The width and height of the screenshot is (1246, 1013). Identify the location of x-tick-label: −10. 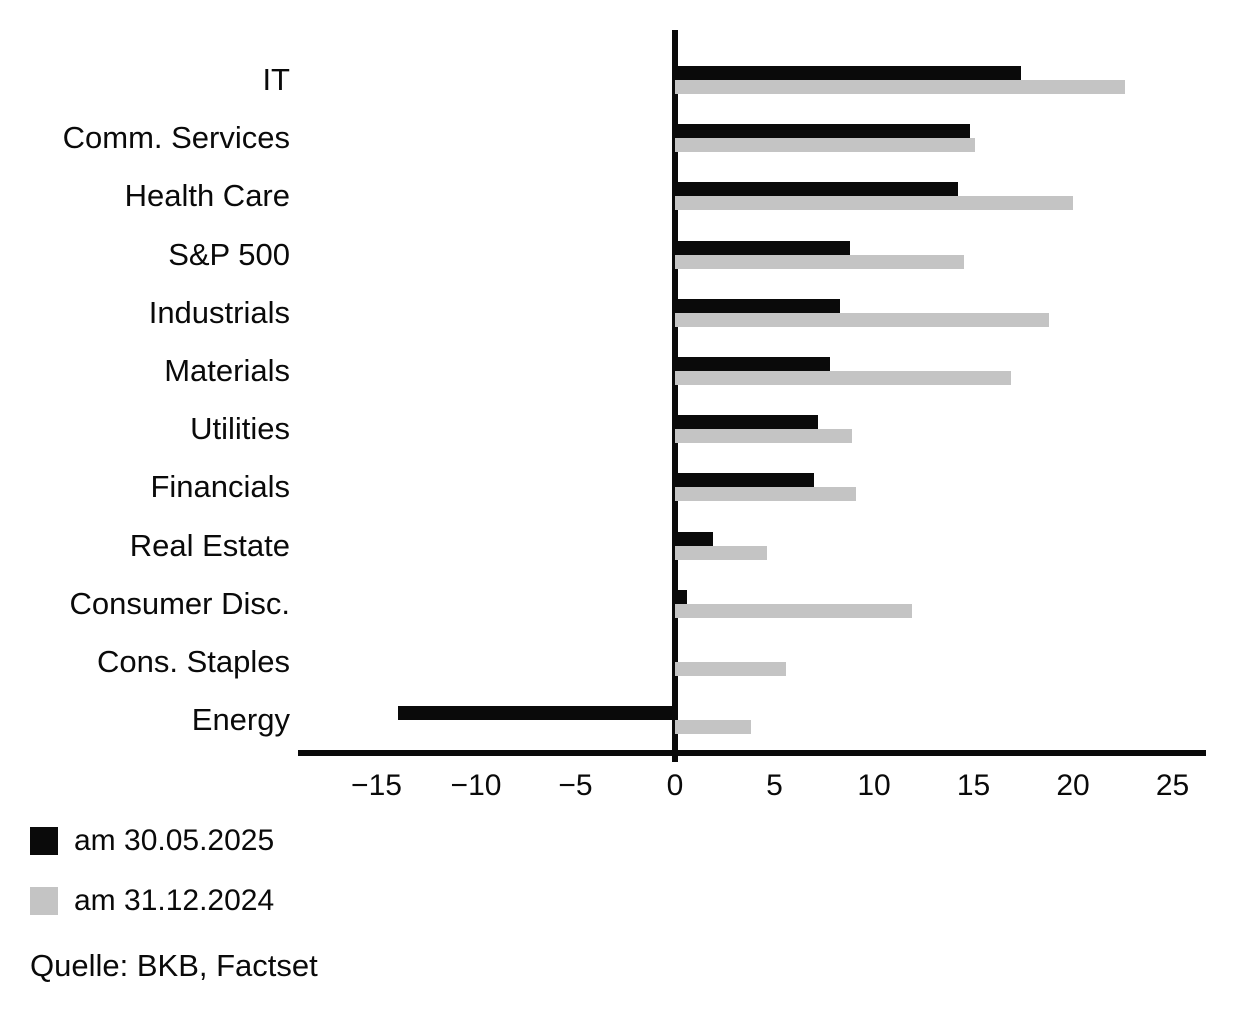
(476, 785).